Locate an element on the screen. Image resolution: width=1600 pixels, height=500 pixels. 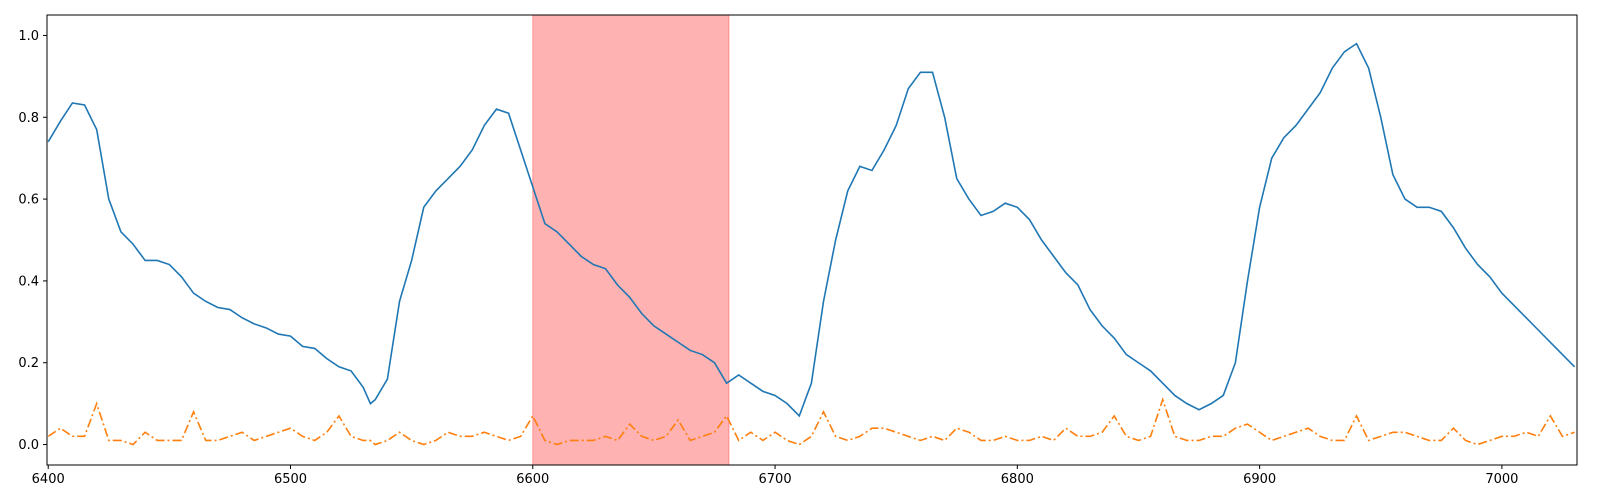
x-tick-label: 6500 is located at coordinates (290, 479).